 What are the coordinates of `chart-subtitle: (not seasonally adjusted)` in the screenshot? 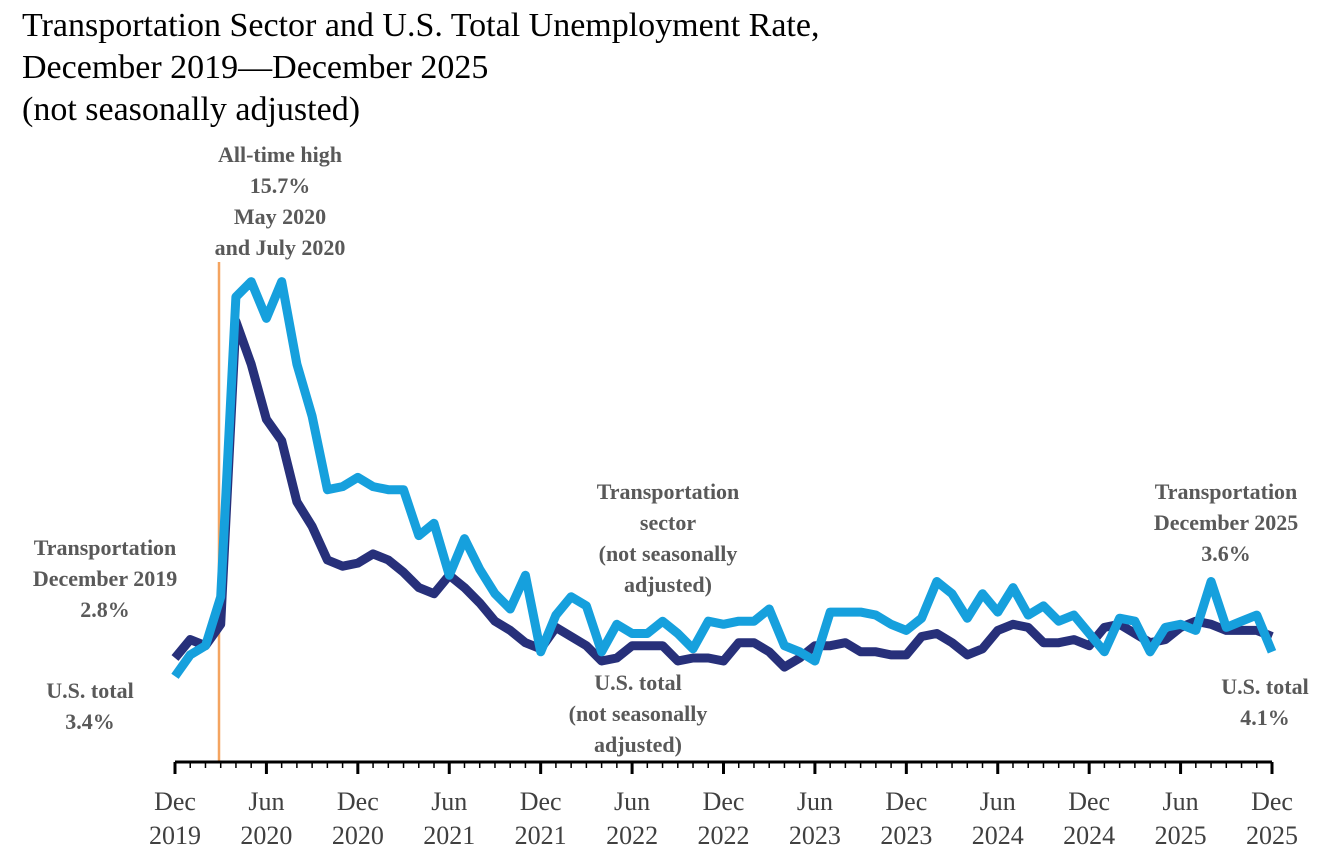 It's located at (191, 109).